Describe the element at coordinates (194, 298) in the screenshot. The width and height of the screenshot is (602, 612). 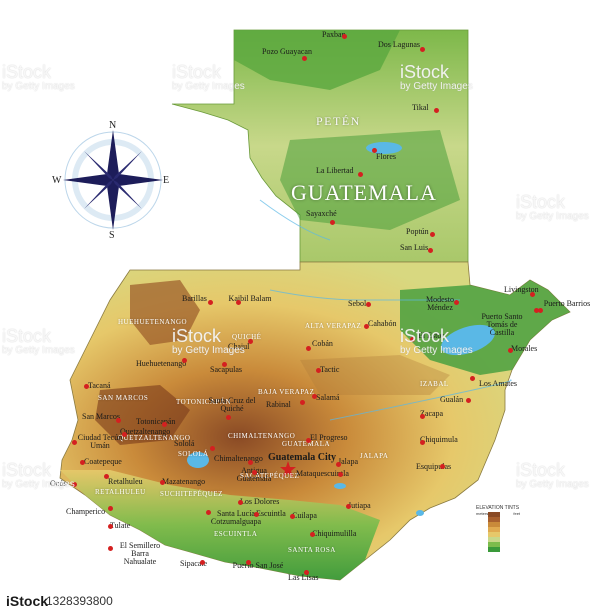
I see `city-label-barillas: Barillas` at that location.